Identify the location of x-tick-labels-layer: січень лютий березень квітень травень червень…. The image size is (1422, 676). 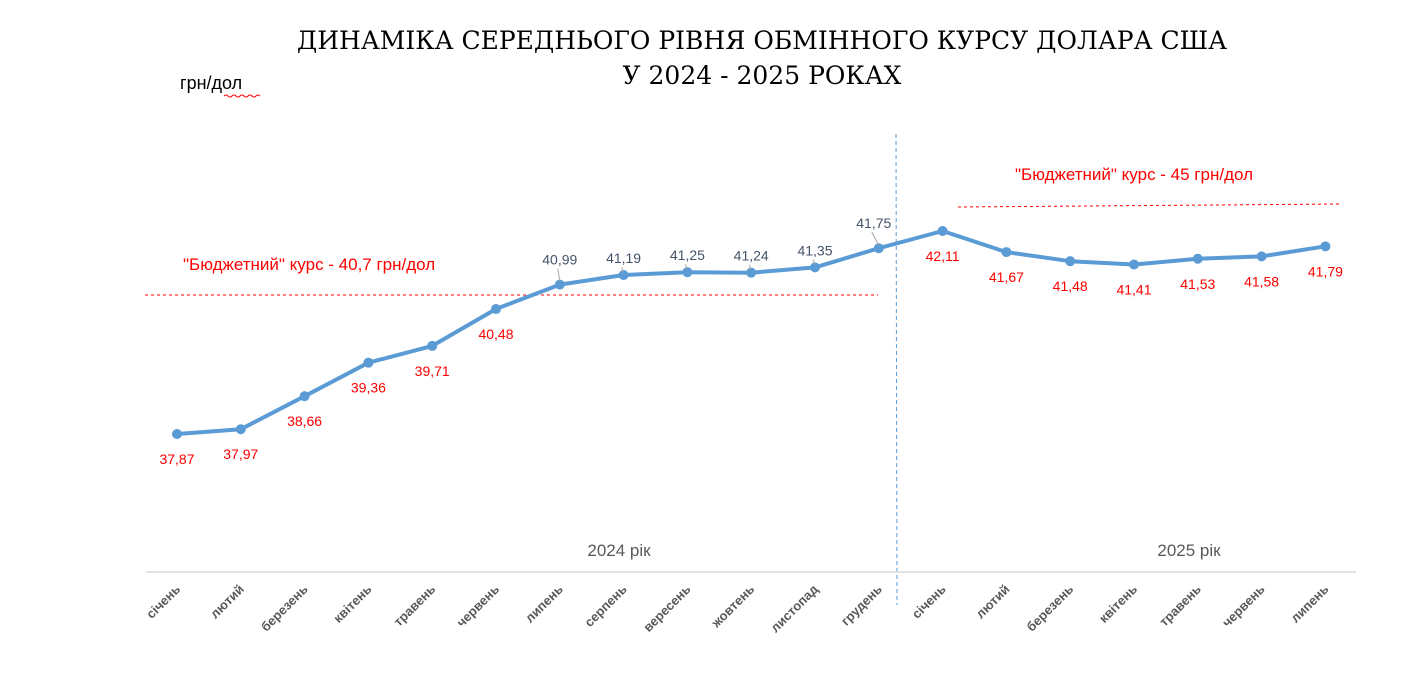
(737, 608).